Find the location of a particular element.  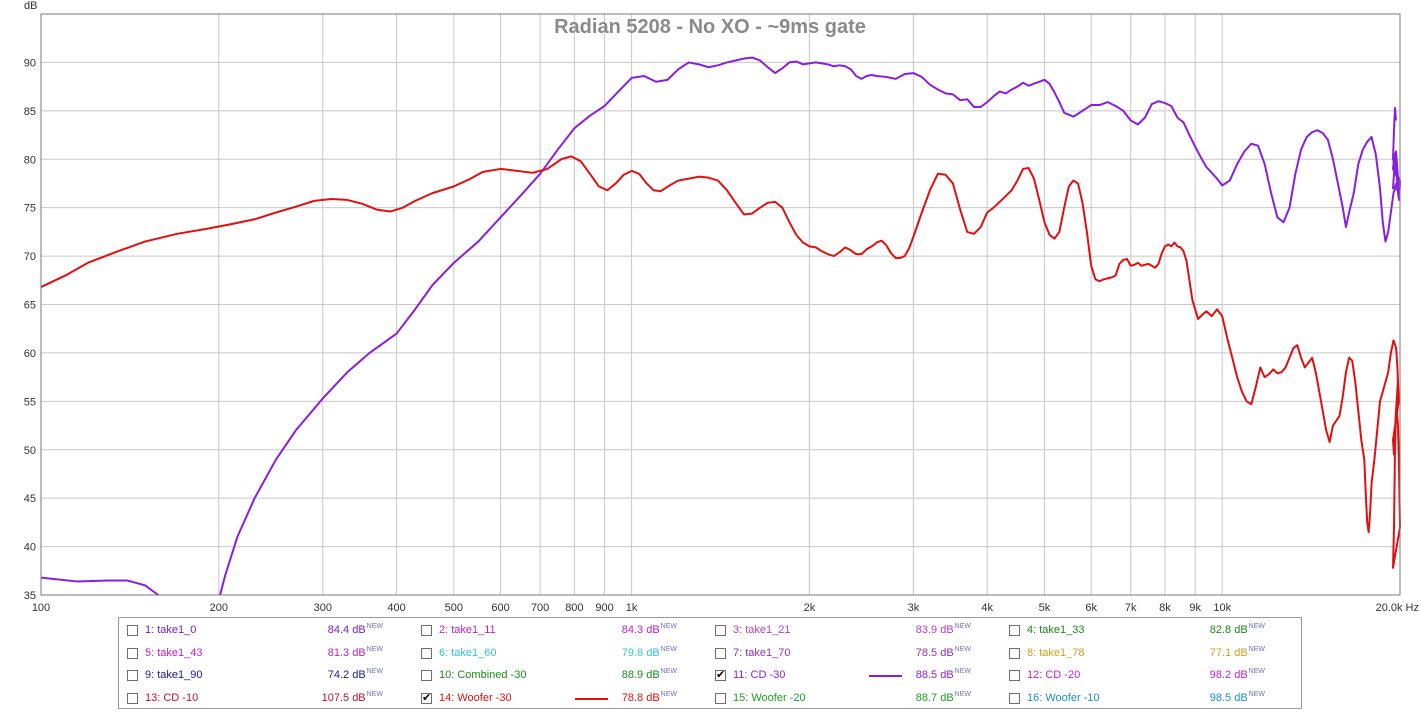

legend-value: 79.8 dBNEW is located at coordinates (649, 654).